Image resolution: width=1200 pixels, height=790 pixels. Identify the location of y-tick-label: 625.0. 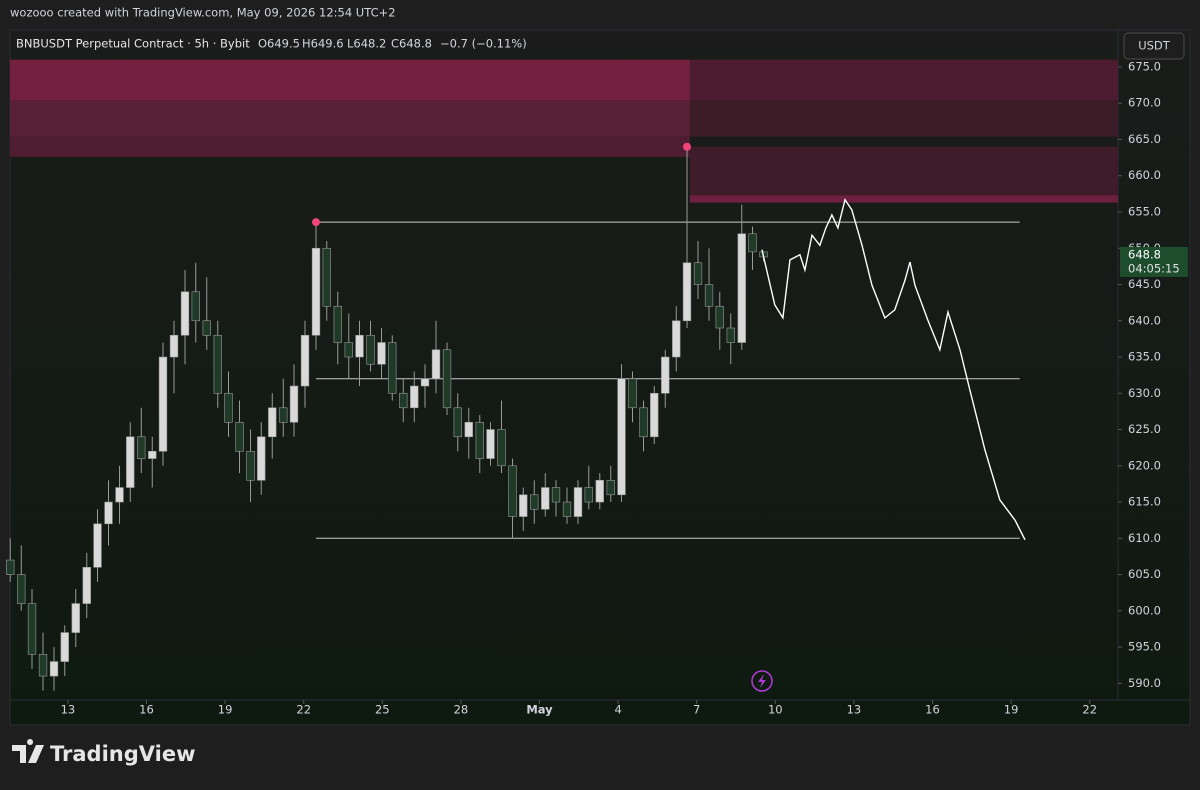
(1144, 429).